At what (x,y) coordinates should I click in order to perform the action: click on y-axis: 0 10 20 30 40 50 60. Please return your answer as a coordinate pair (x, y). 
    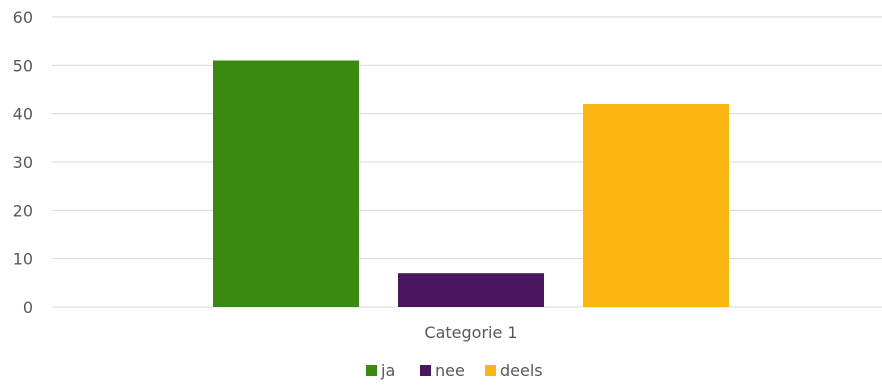
    Looking at the image, I should click on (23, 162).